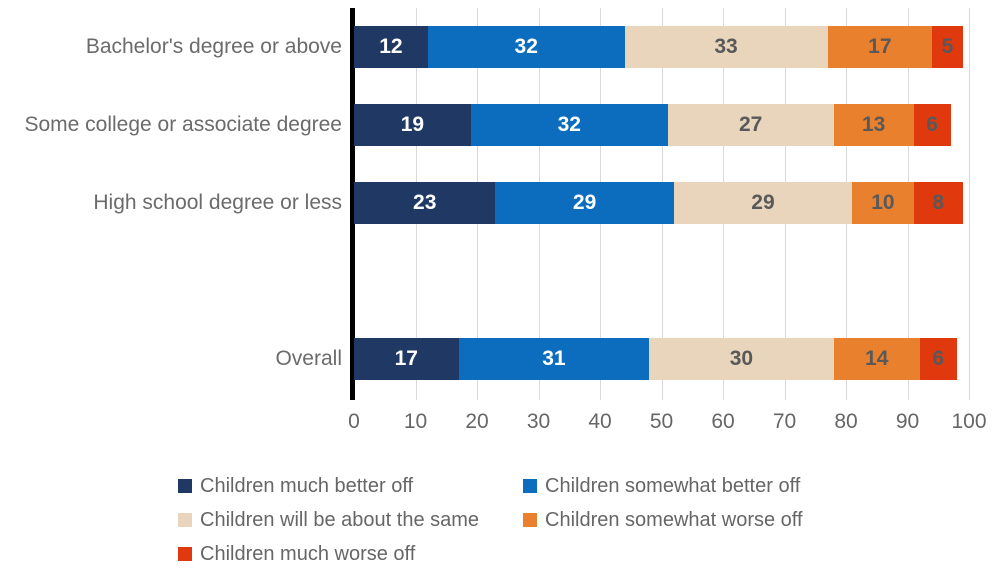 Image resolution: width=1001 pixels, height=573 pixels. I want to click on bar-value-label: 13, so click(873, 124).